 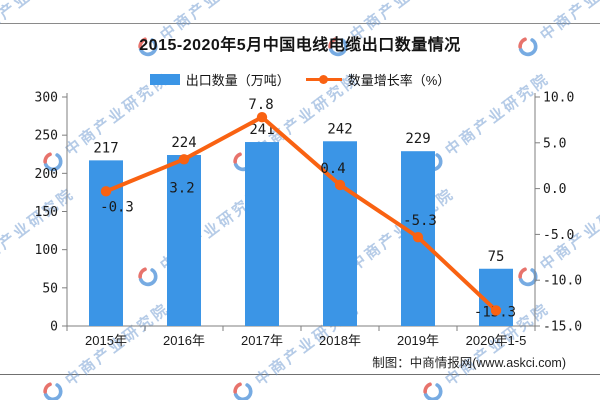 I want to click on point-2017年, so click(x=262, y=117).